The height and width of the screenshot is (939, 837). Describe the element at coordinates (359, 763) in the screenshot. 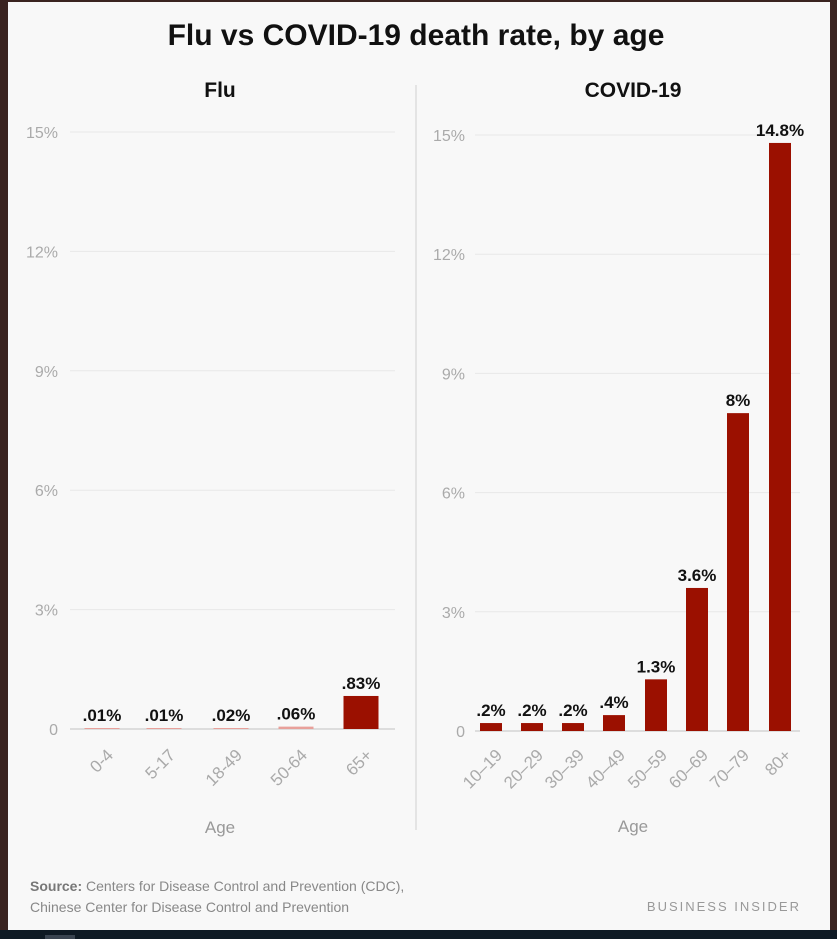

I see `x-tick-label: 65+` at that location.